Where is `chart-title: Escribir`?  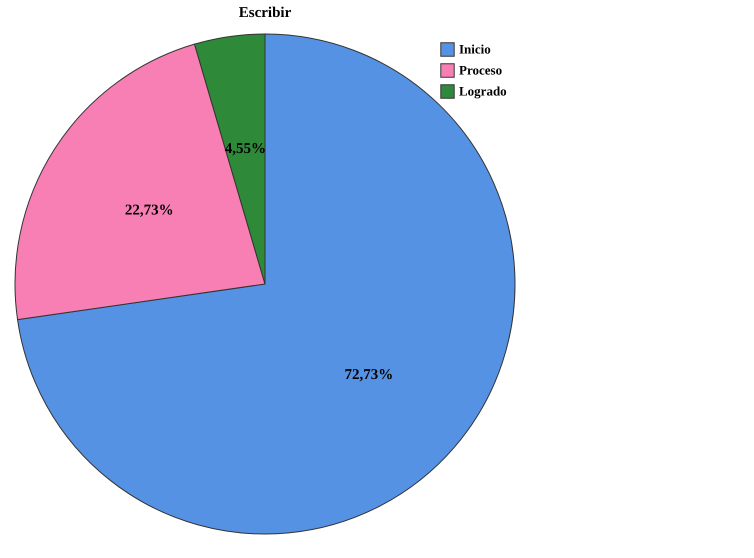
chart-title: Escribir is located at coordinates (265, 13).